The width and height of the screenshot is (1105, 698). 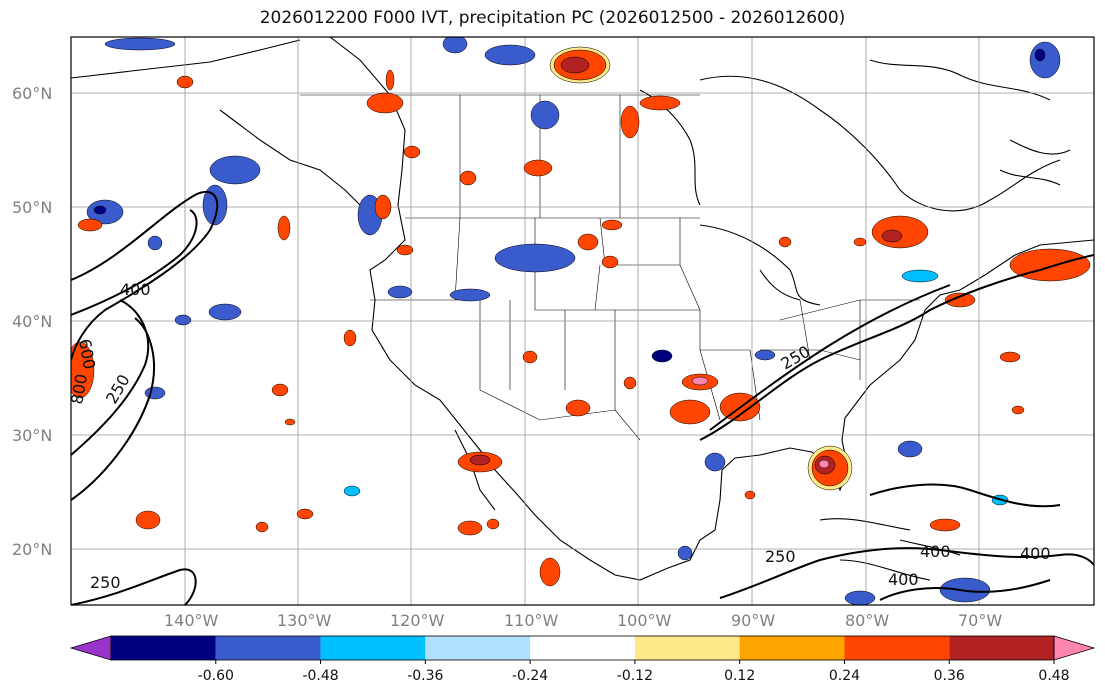 What do you see at coordinates (780, 556) in the screenshot?
I see `contour-label-250-caribbean-west: 250` at bounding box center [780, 556].